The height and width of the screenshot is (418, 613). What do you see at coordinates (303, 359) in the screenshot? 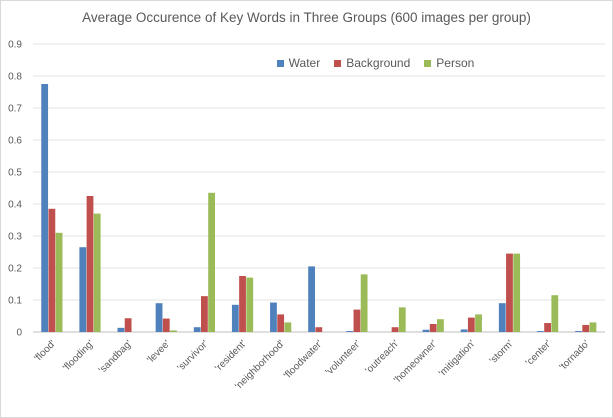
I see `x-tick-label: 'floodwater'` at bounding box center [303, 359].